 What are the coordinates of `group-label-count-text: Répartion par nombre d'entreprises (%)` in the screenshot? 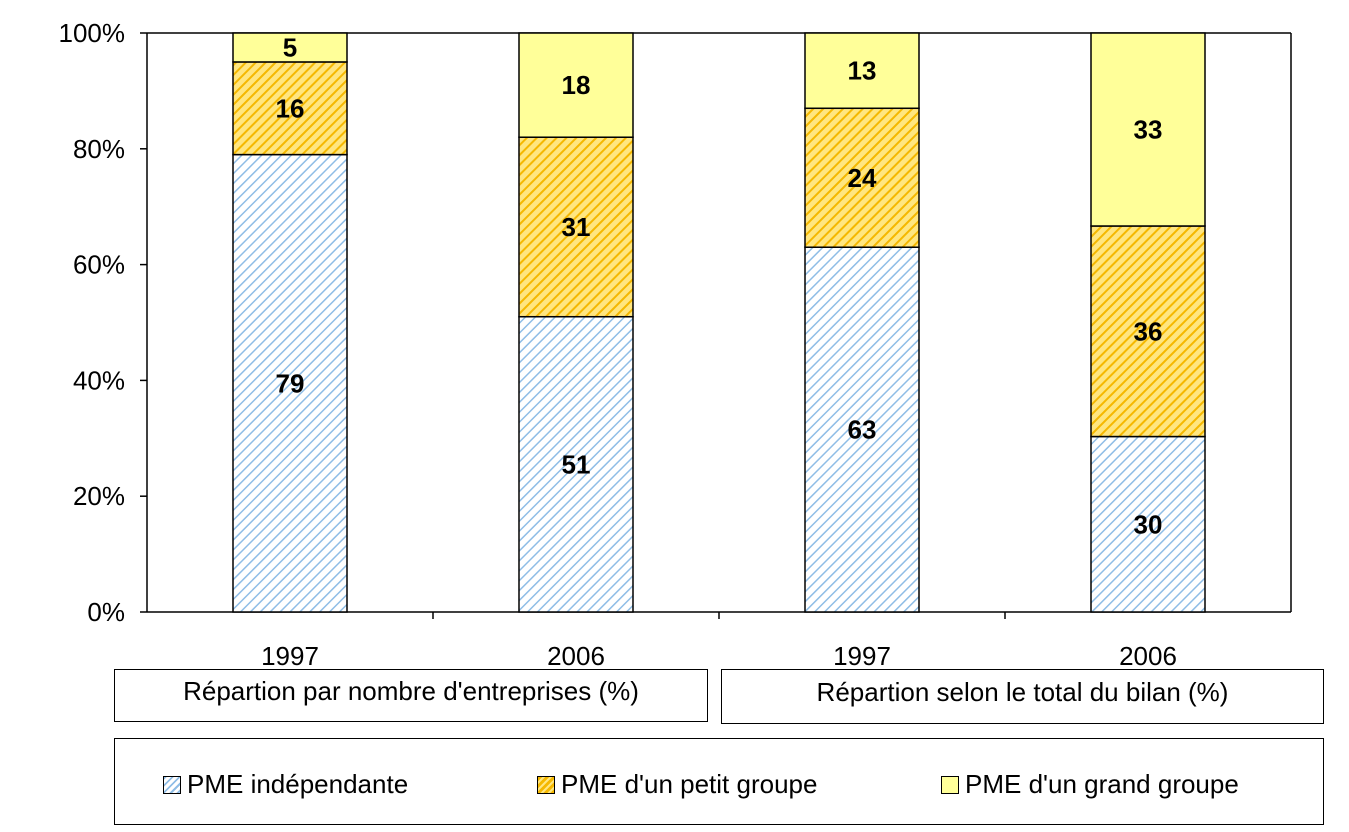 It's located at (411, 691).